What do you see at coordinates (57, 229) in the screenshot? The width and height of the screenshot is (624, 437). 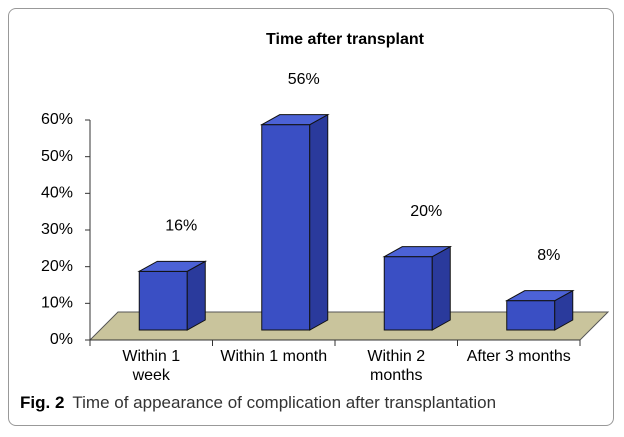 I see `y-tick-label: 30%` at bounding box center [57, 229].